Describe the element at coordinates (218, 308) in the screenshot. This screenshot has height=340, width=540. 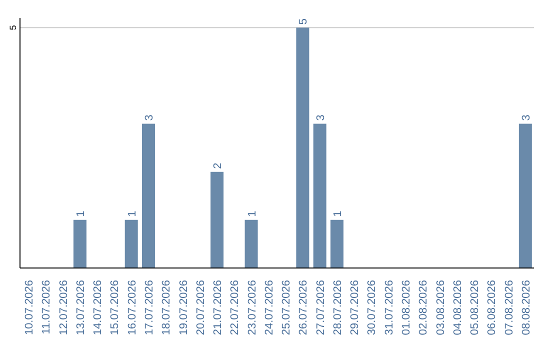
I see `x-tick-label: 21.07.2026` at that location.